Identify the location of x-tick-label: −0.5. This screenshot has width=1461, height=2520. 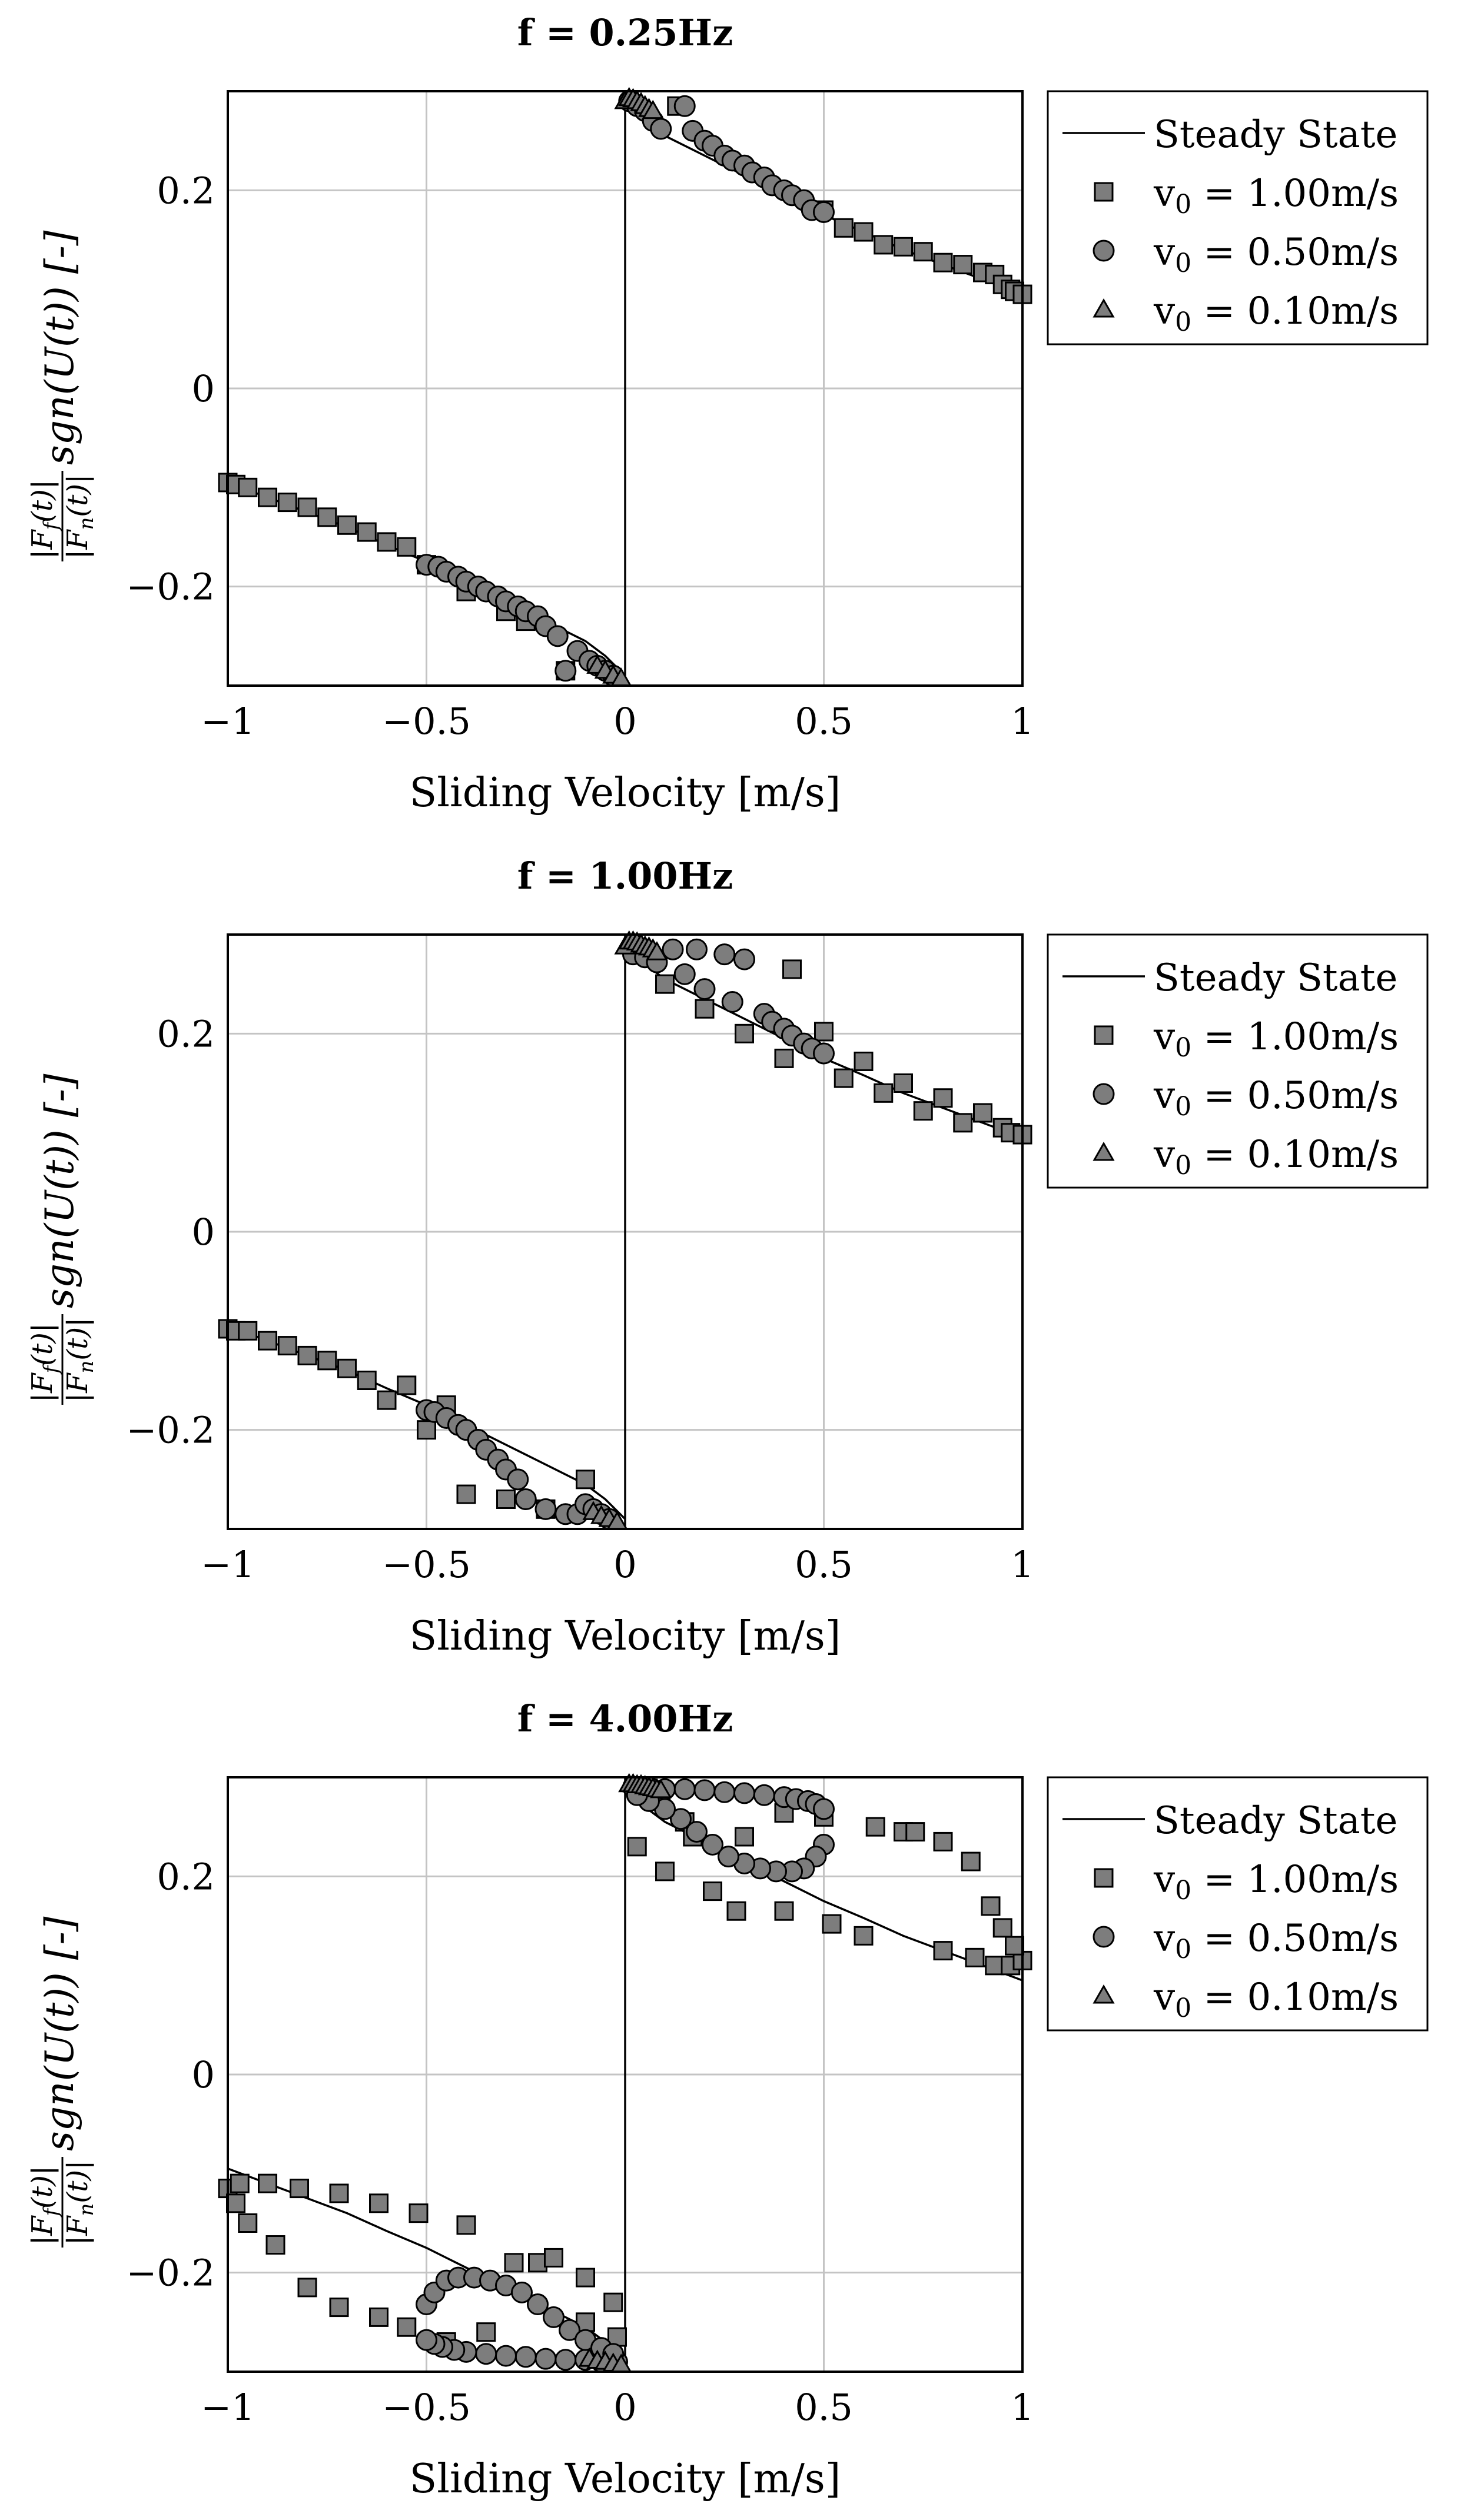
(426, 1564).